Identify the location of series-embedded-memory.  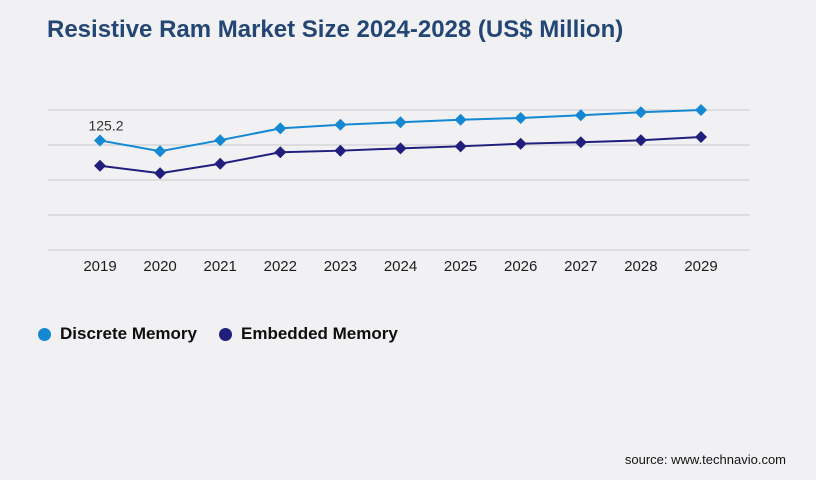
(400, 155).